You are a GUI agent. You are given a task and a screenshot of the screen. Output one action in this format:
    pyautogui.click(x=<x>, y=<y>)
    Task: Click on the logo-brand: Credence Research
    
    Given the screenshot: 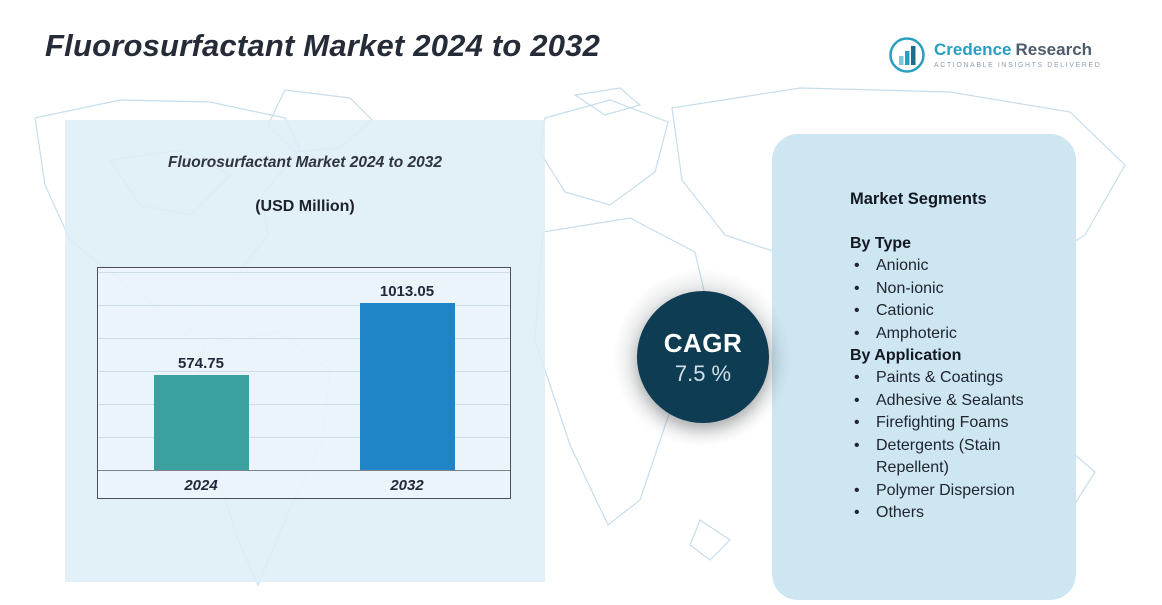 What is the action you would take?
    pyautogui.click(x=1017, y=49)
    